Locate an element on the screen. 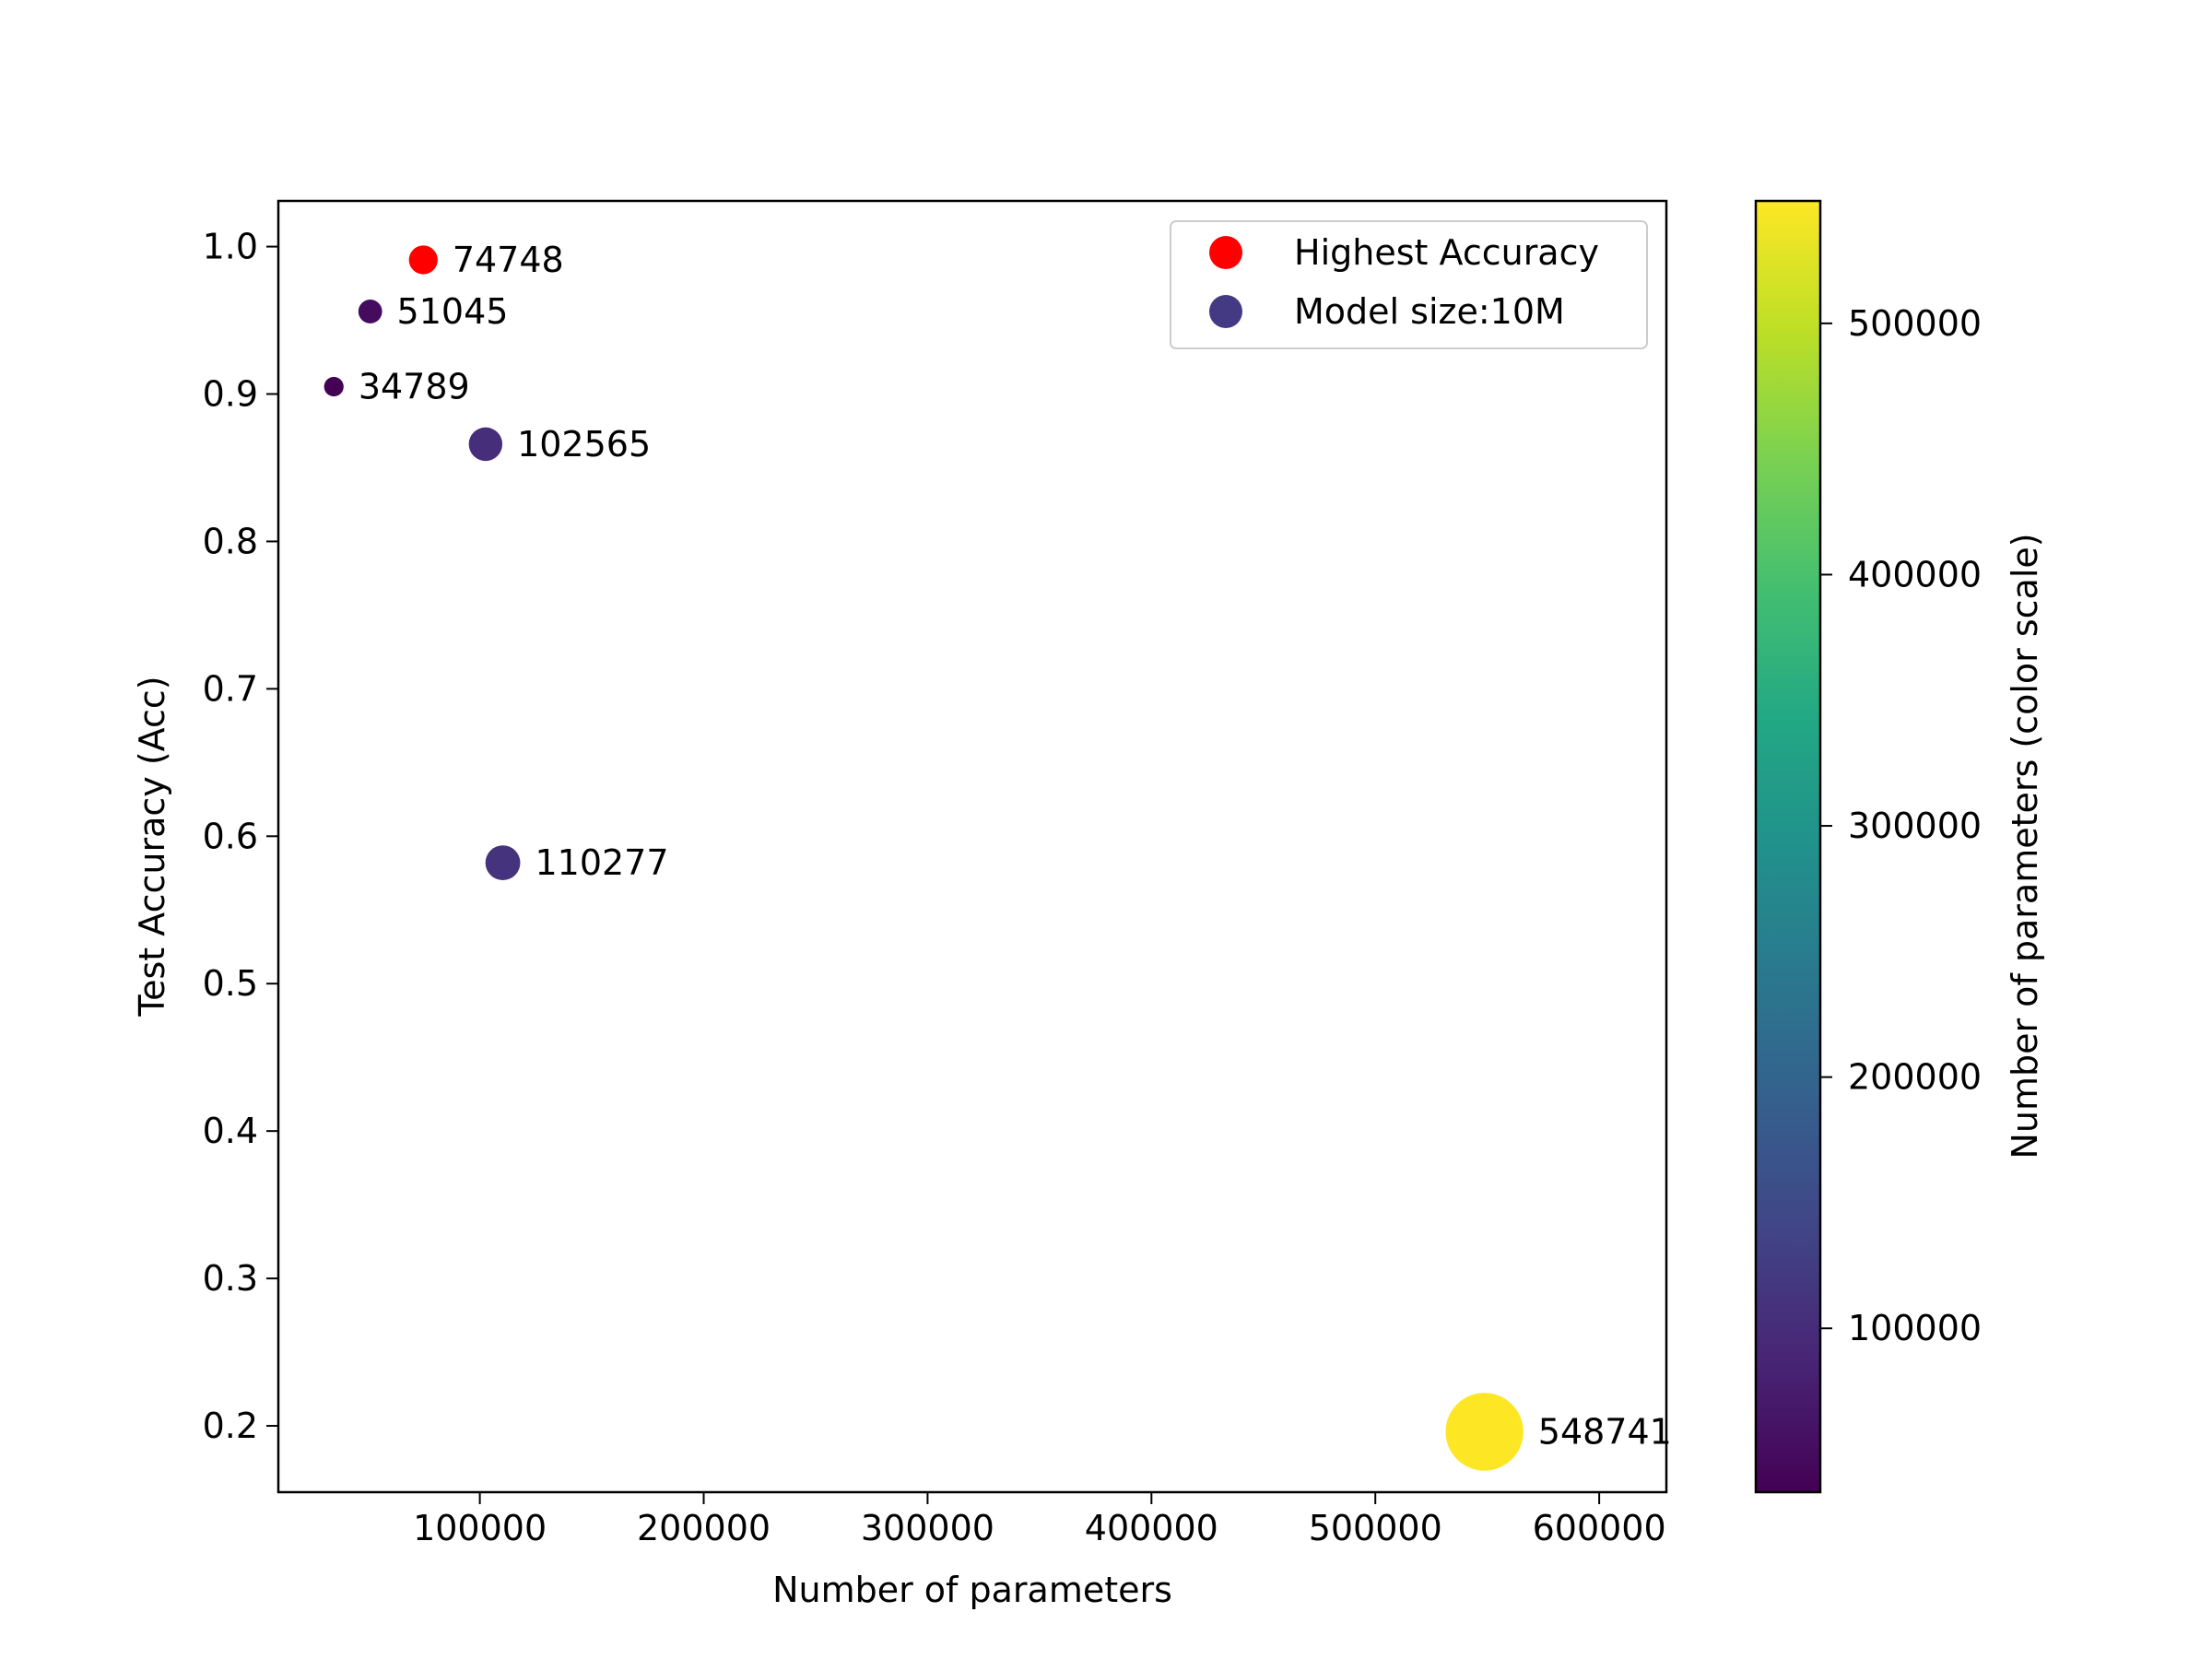  y-tick-label: 1.0 is located at coordinates (230, 247).